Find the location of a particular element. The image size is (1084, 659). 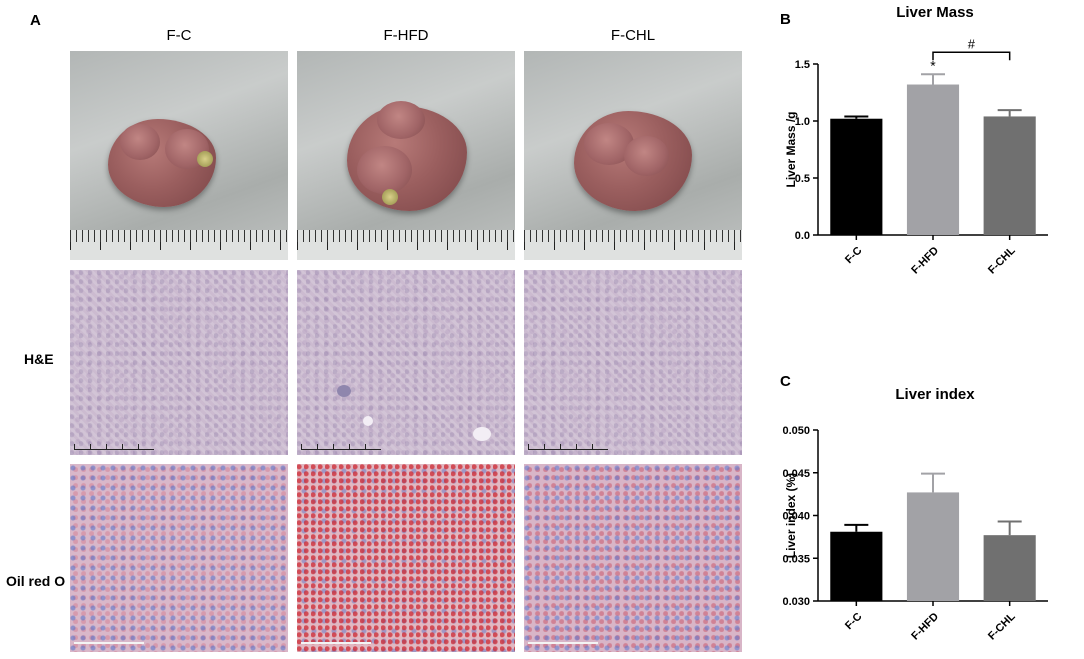

y-tick-label: 0.040 is located at coordinates (796, 517).